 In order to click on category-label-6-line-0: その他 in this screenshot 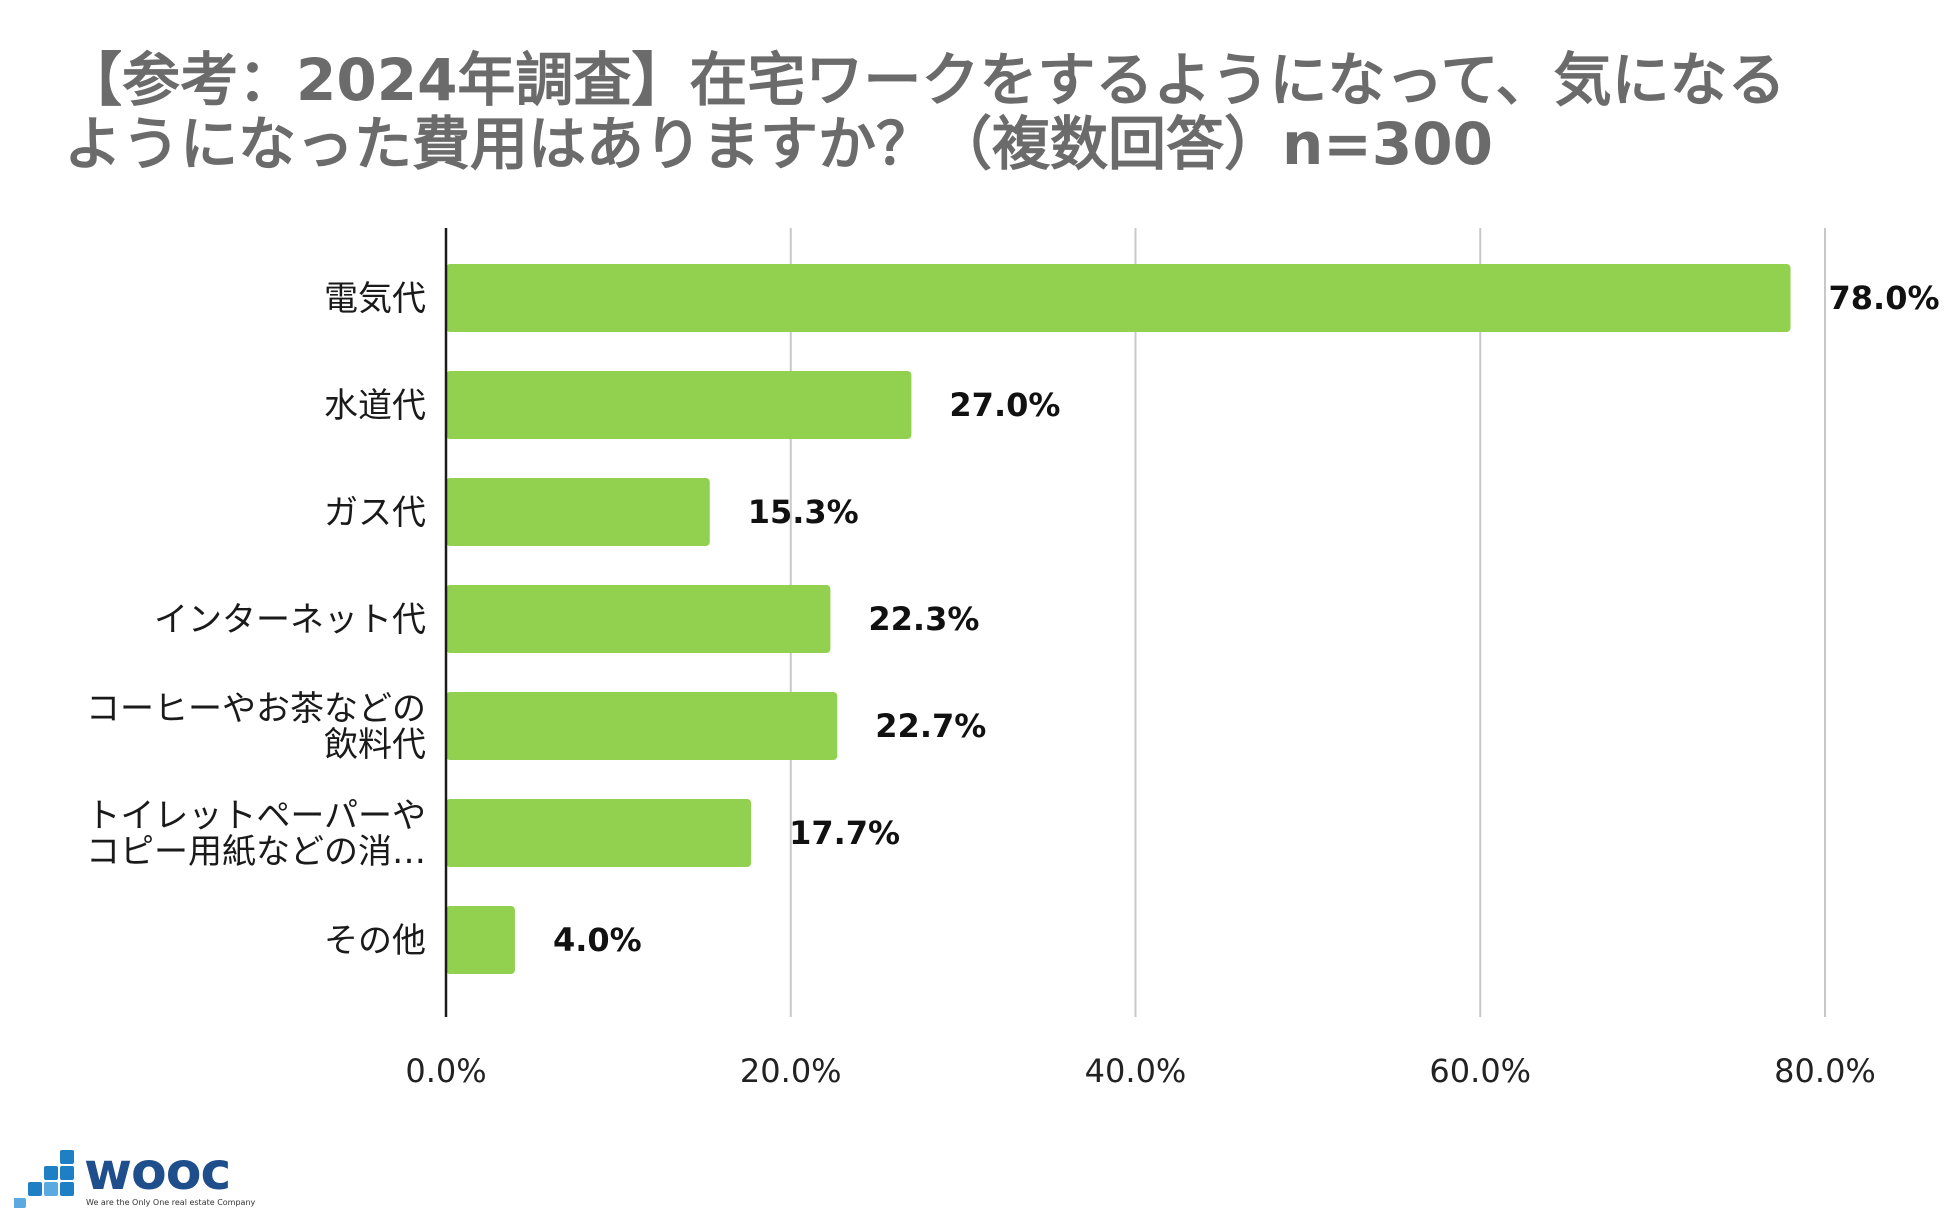, I will do `click(375, 941)`.